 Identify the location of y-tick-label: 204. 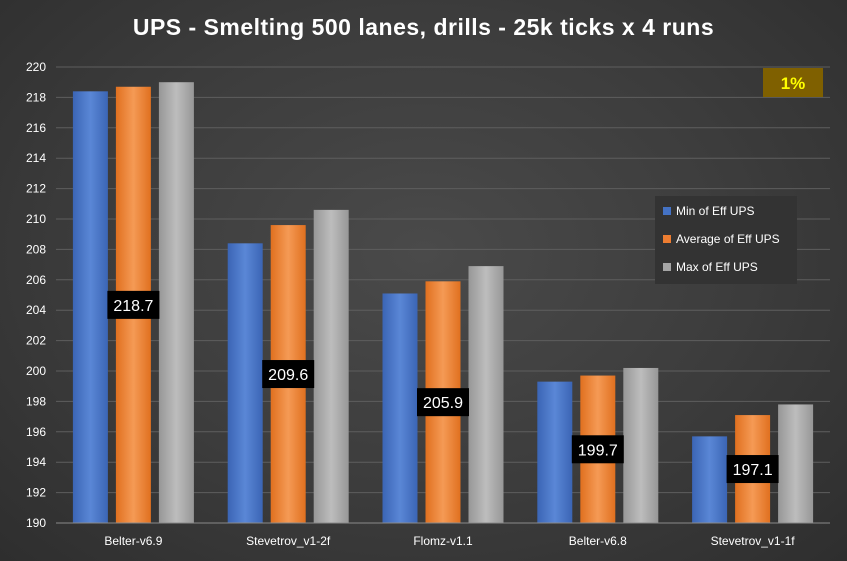
(36, 310).